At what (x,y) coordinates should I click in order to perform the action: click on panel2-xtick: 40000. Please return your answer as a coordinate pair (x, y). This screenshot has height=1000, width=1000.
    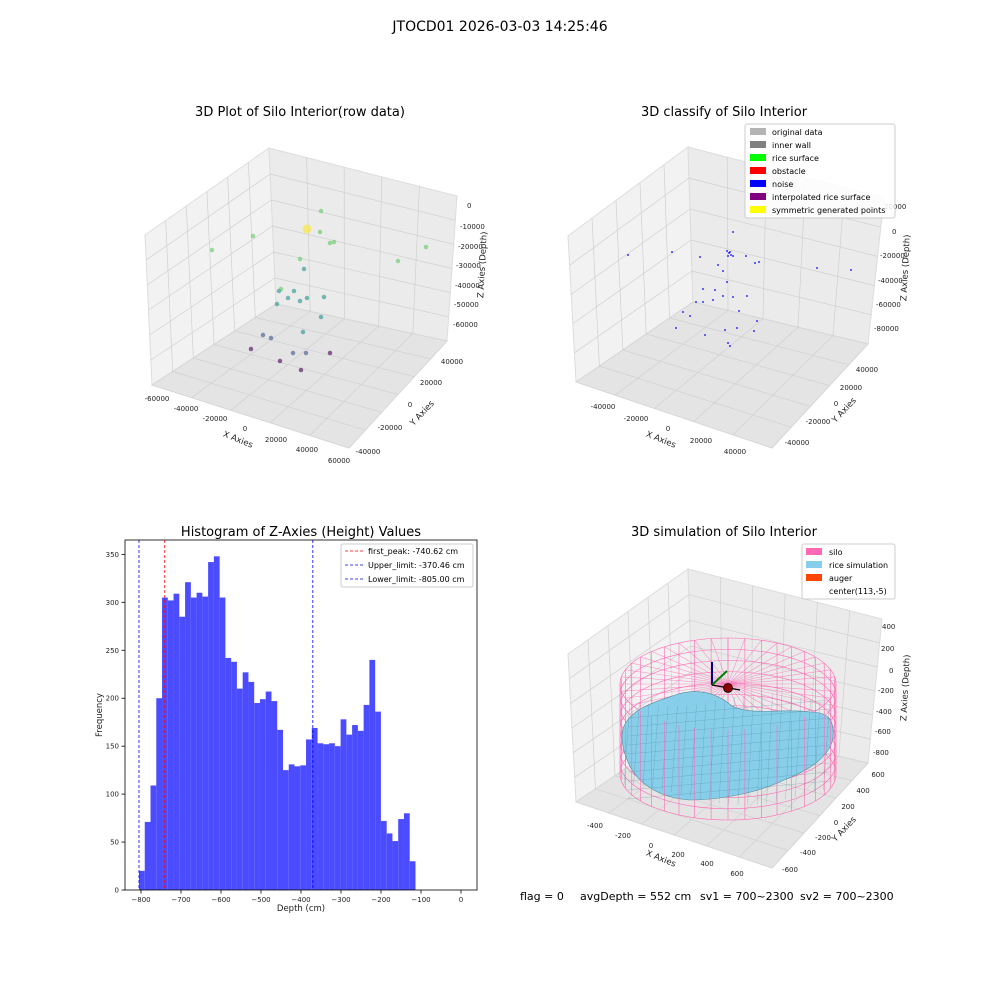
    Looking at the image, I should click on (735, 452).